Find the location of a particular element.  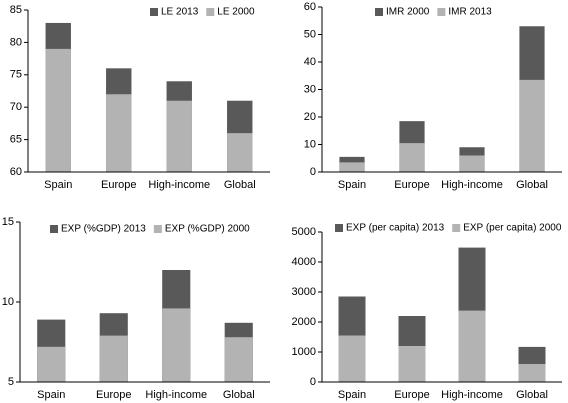

y-tick-label: 20 is located at coordinates (310, 117).